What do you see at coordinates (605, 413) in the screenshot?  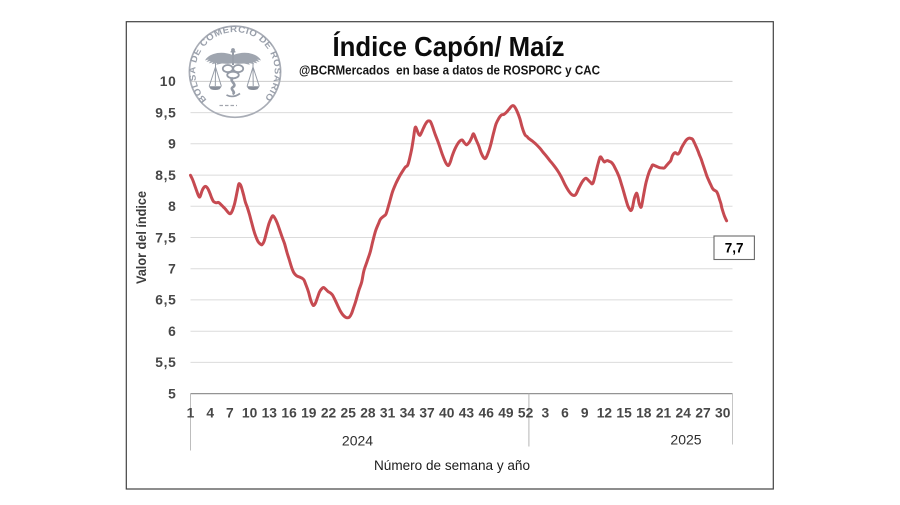 I see `svg-text: 12` at bounding box center [605, 413].